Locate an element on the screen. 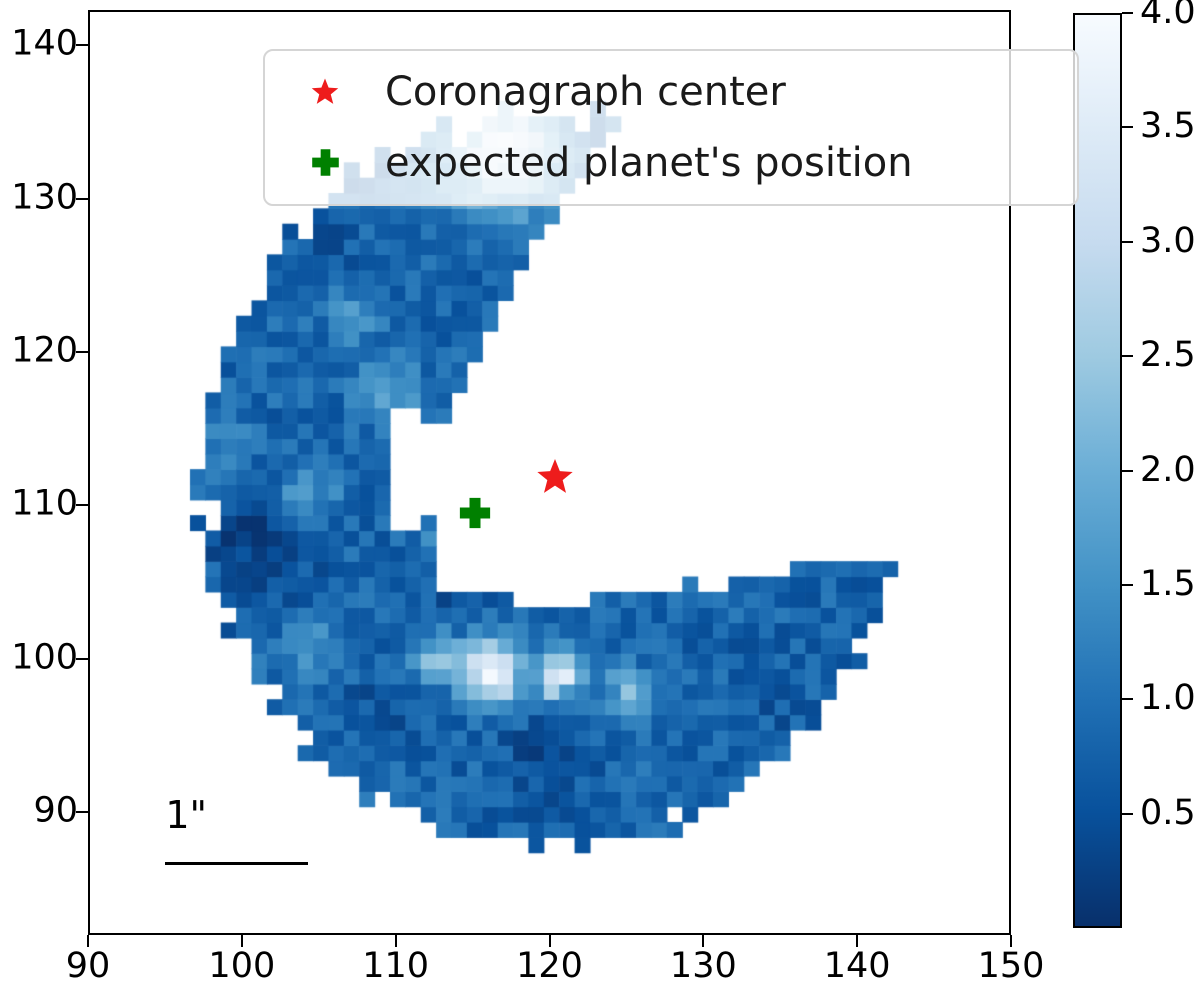 The image size is (1200, 990). colorbar-tick-label: 4.0 is located at coordinates (1168, 16).